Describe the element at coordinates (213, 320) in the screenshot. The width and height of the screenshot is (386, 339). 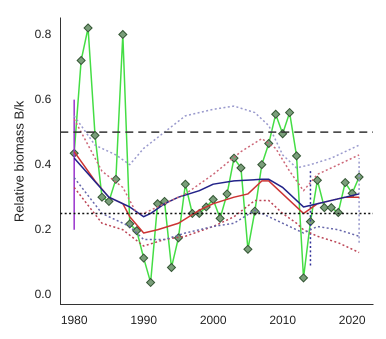
I see `x-tick-label: 2000` at that location.